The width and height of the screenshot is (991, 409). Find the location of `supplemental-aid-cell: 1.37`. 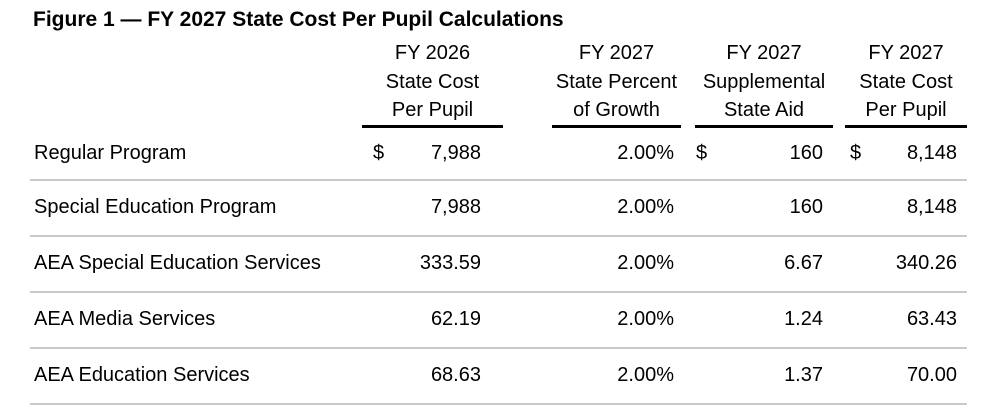

supplemental-aid-cell: 1.37 is located at coordinates (764, 375).